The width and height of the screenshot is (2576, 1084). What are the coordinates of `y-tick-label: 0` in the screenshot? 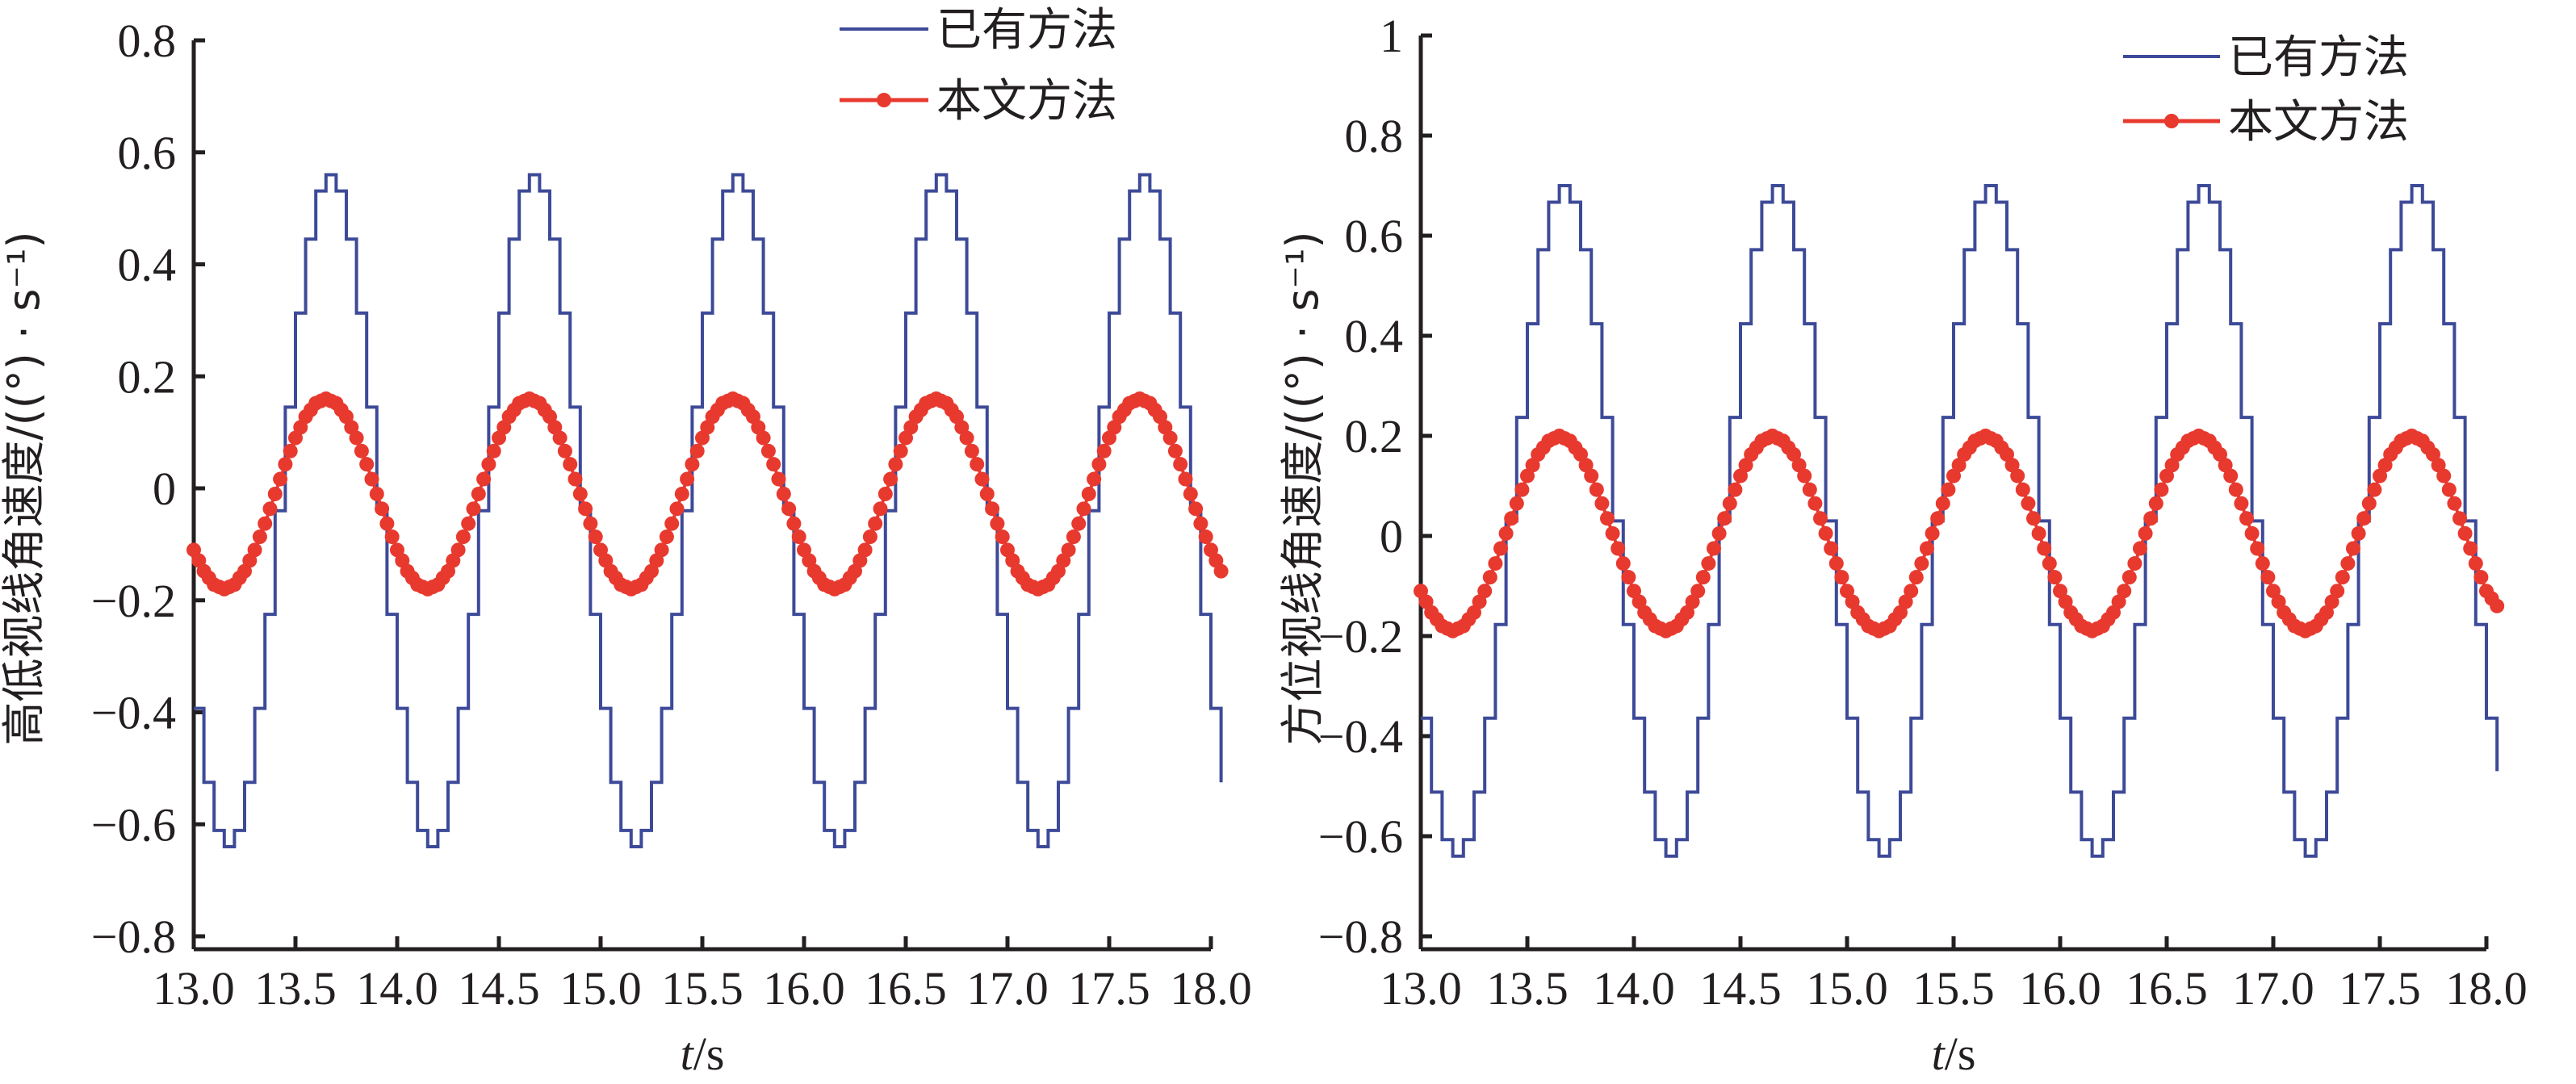 It's located at (164, 488).